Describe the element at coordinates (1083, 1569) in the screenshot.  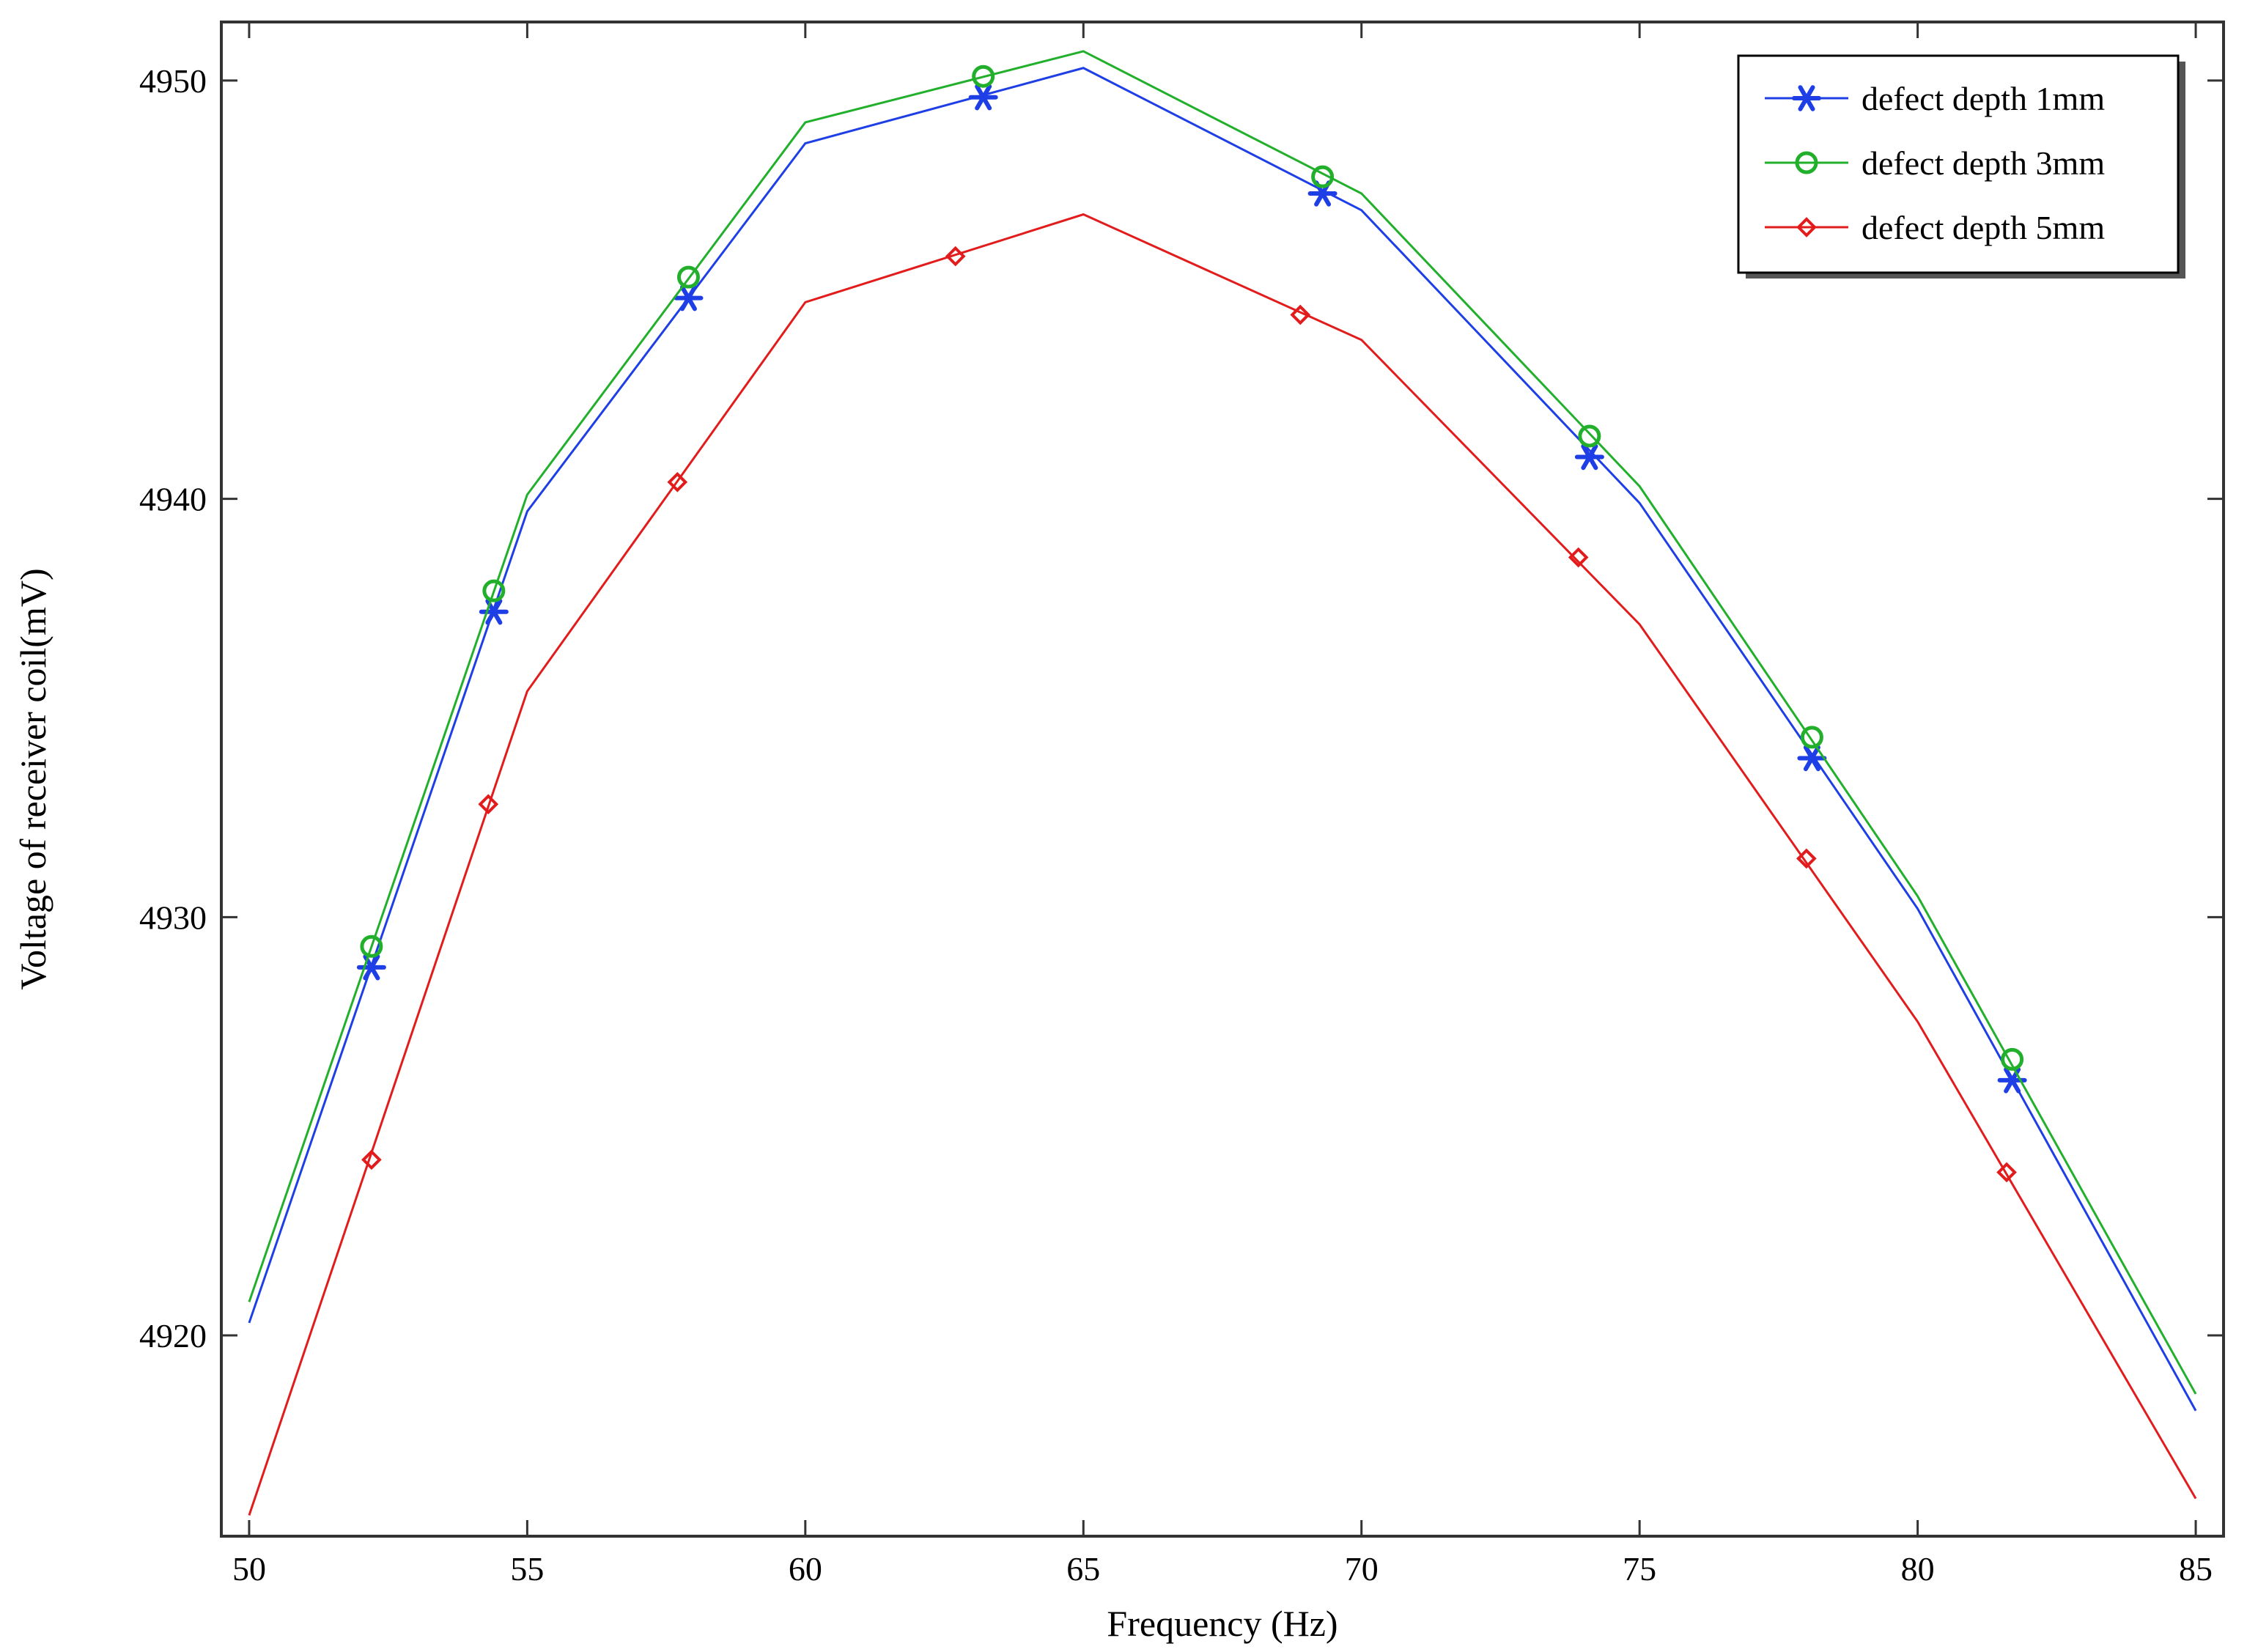
I see `x-tick-label: 65` at that location.